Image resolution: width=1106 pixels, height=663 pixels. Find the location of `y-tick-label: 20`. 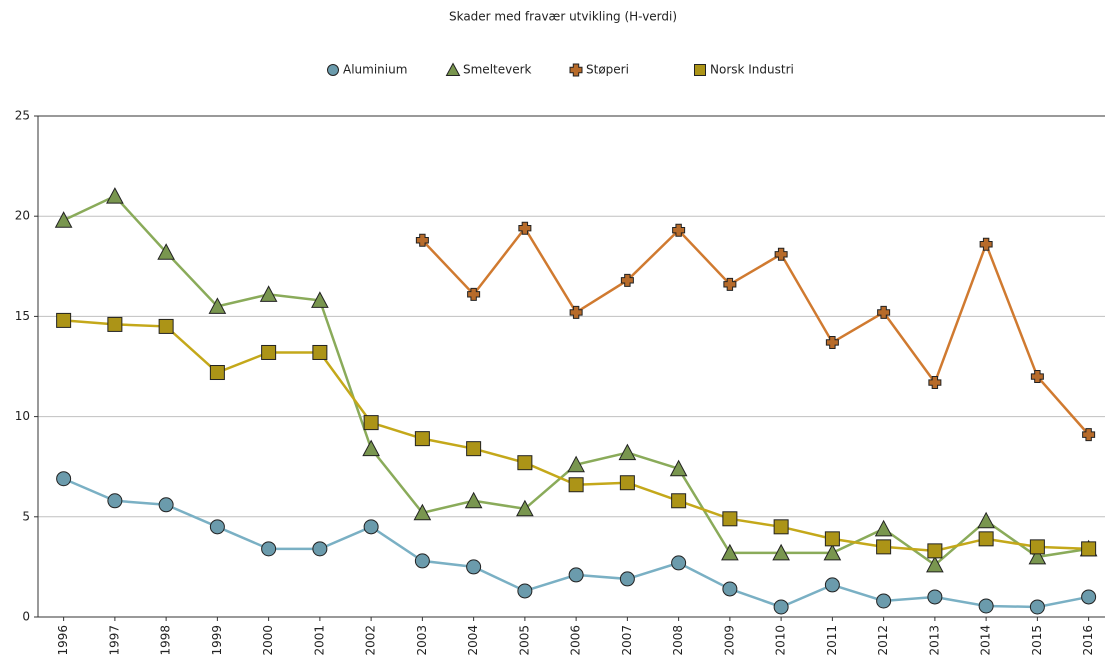

y-tick-label: 20 is located at coordinates (22, 216).